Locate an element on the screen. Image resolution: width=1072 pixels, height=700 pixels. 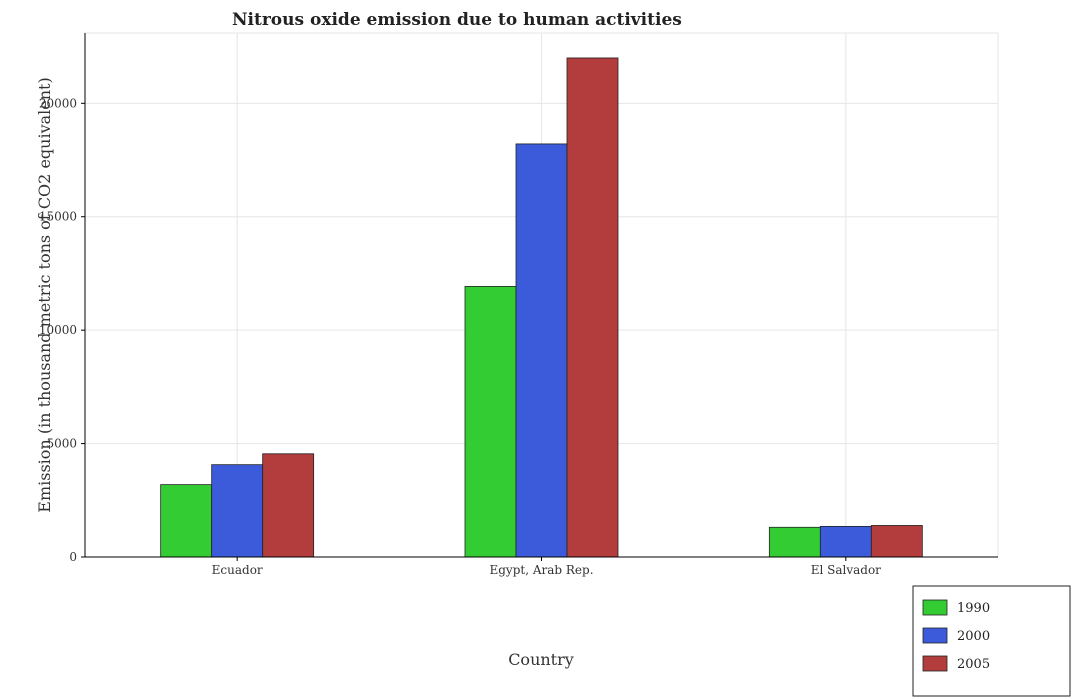
y-tick-label: 10000 is located at coordinates (58, 330).